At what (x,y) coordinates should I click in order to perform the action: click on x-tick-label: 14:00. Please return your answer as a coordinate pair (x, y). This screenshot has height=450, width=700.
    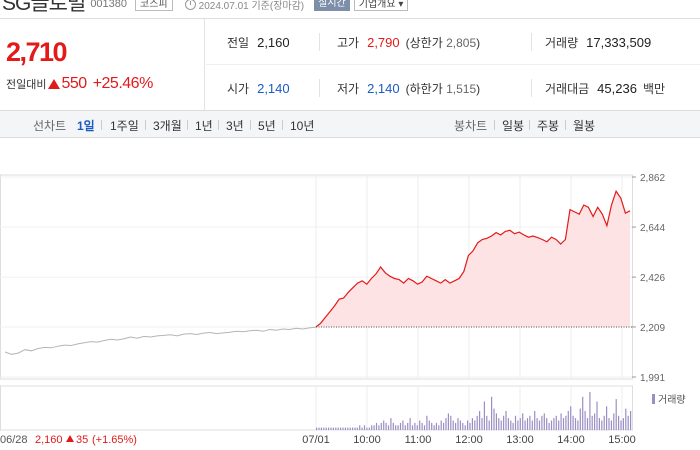
    Looking at the image, I should click on (571, 440).